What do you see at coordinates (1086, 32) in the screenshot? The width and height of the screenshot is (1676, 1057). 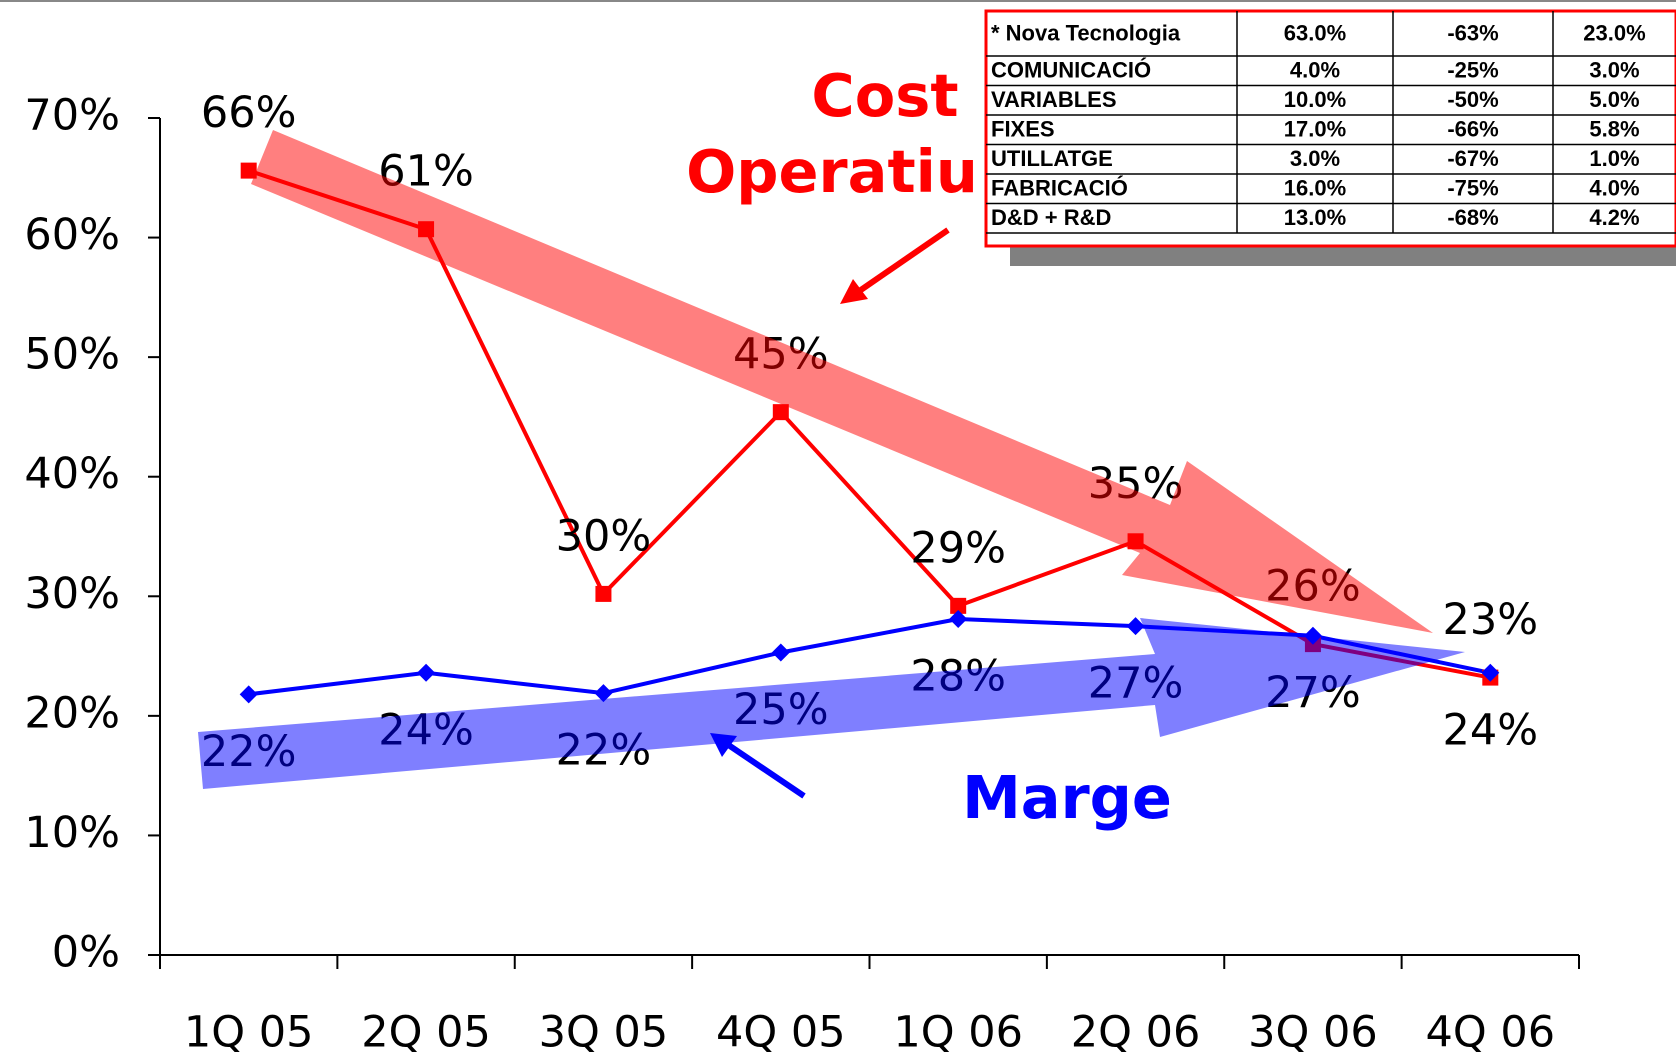 I see `table-cell: * Nova Tecnologia` at bounding box center [1086, 32].